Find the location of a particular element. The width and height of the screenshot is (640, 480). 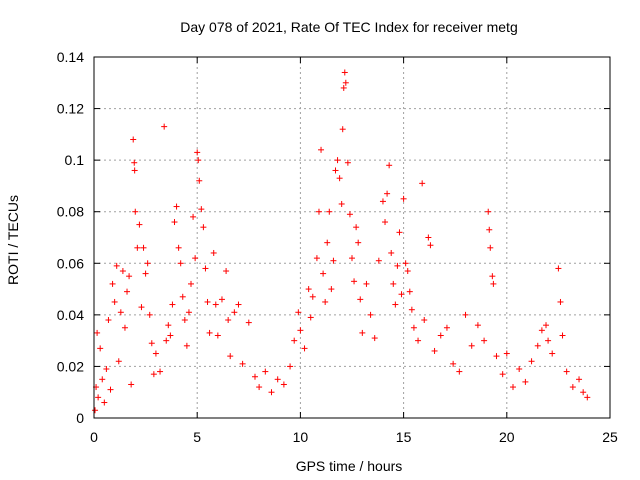

y-tick-label: 0.12 is located at coordinates (70, 109).